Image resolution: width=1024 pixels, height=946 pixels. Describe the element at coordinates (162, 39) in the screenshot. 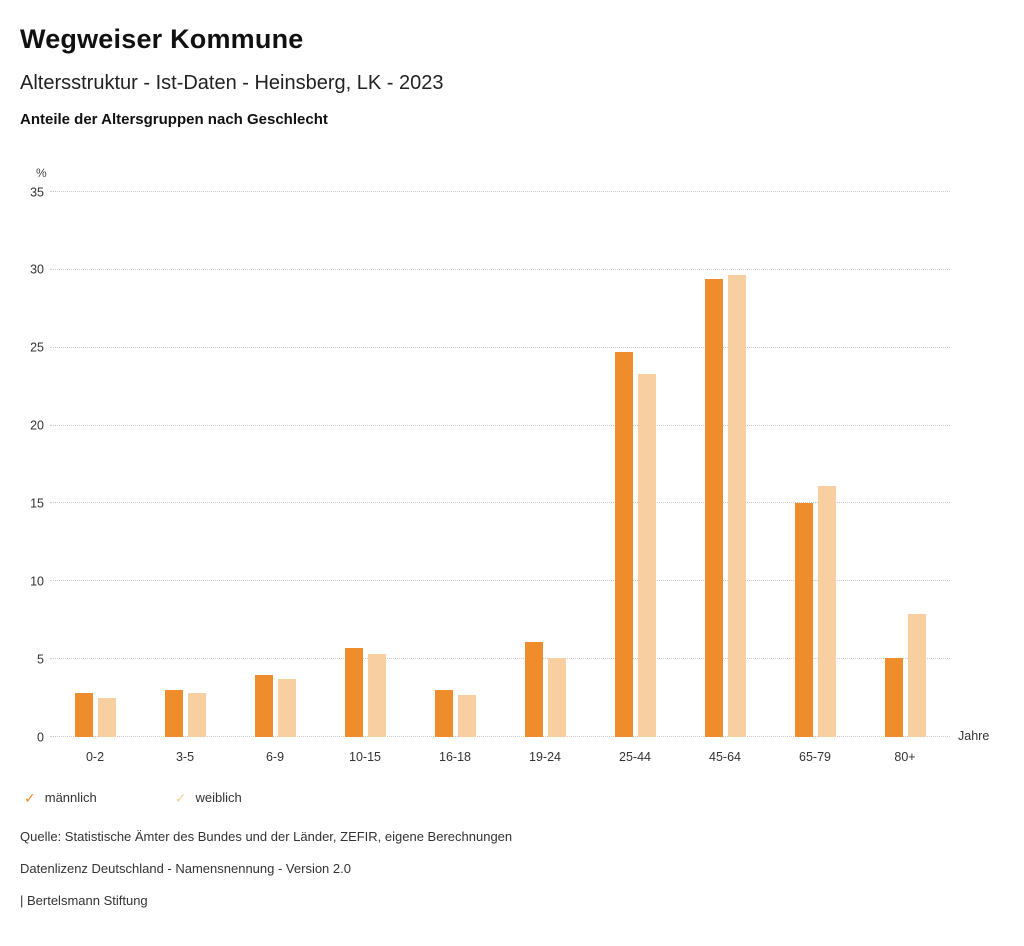

I see `page-title: Wegweiser Kommune` at that location.